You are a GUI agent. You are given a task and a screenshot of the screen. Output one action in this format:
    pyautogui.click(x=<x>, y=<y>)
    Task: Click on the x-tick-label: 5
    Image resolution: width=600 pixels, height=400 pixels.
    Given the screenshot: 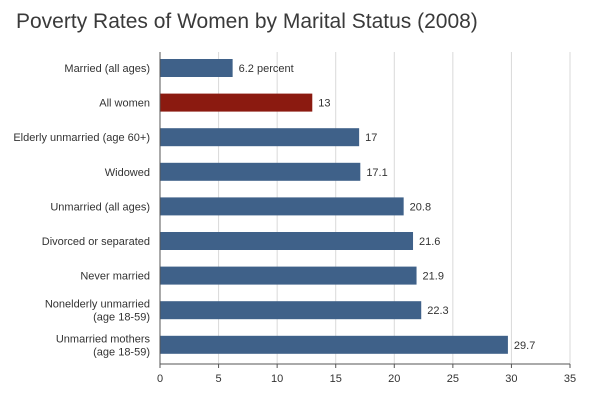 What is the action you would take?
    pyautogui.click(x=219, y=379)
    